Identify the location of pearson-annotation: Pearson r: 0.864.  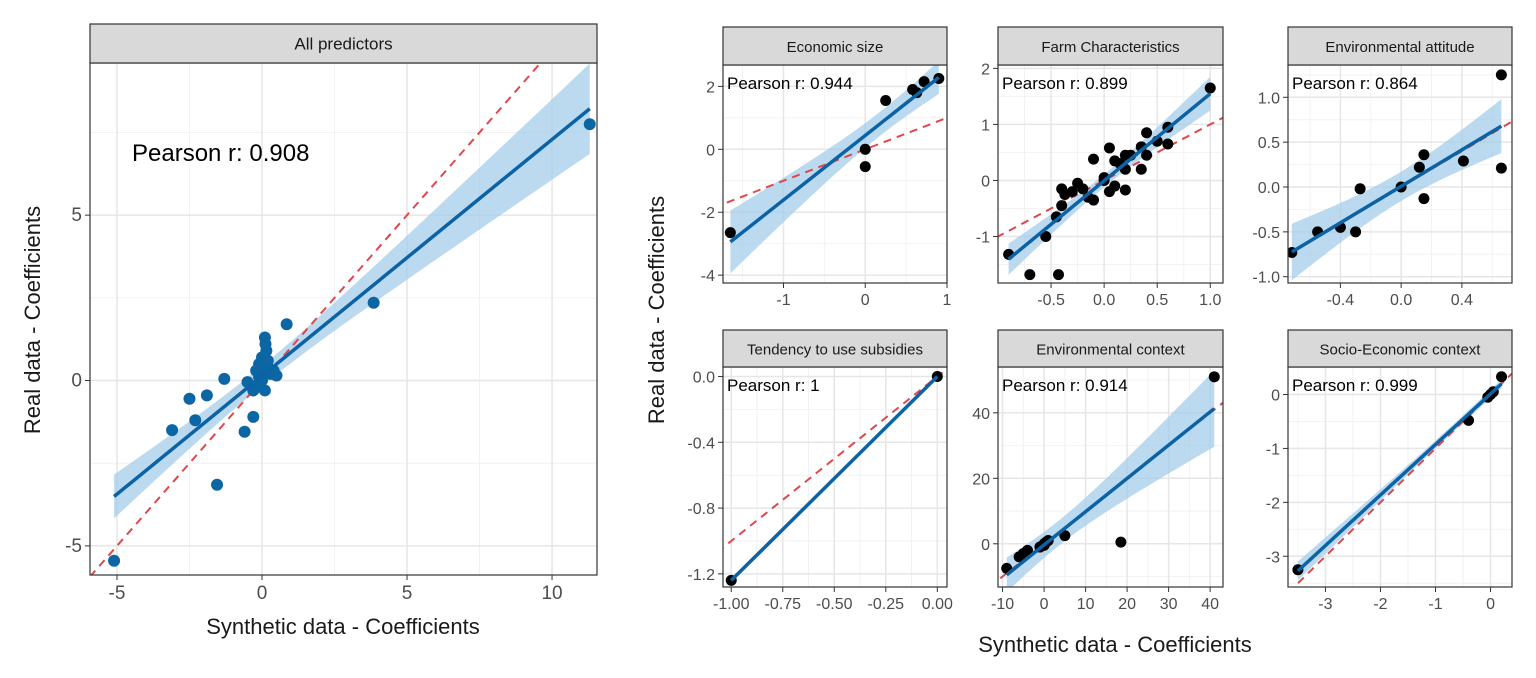
(1355, 83).